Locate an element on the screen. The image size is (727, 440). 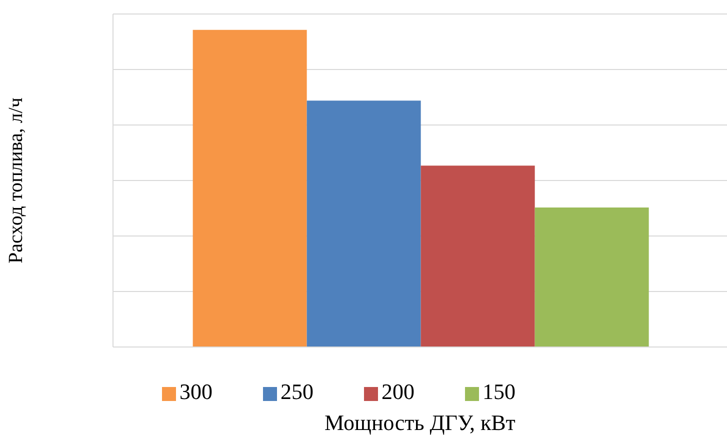
legend-label: 150 is located at coordinates (499, 391).